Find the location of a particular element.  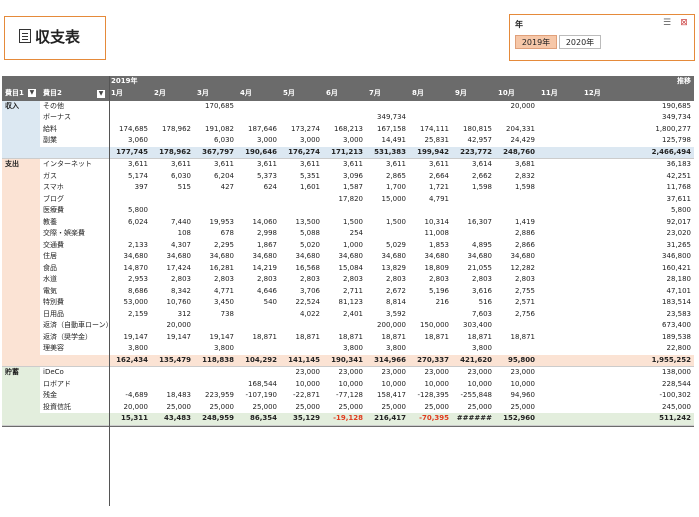

value-cell: 13,829 is located at coordinates (394, 267).